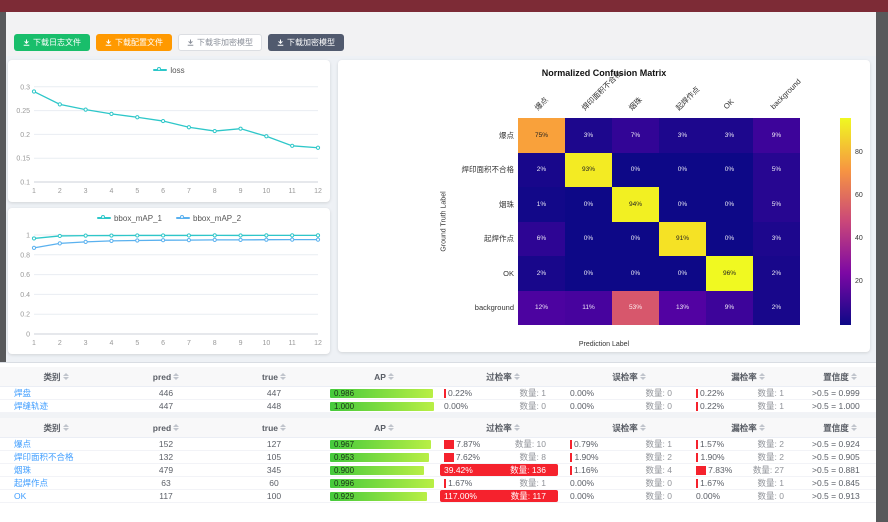 The image size is (888, 522). I want to click on legend-item-bbox_mAP_1: bbox_mAP_1, so click(129, 218).